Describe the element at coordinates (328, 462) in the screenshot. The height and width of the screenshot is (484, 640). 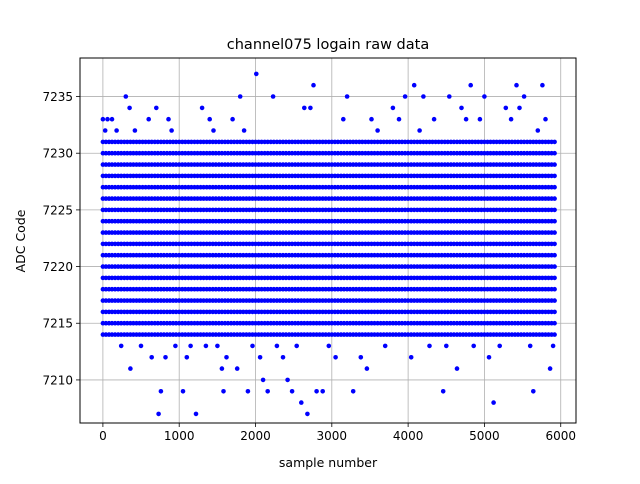
I see `x-axis-label: sample number` at that location.